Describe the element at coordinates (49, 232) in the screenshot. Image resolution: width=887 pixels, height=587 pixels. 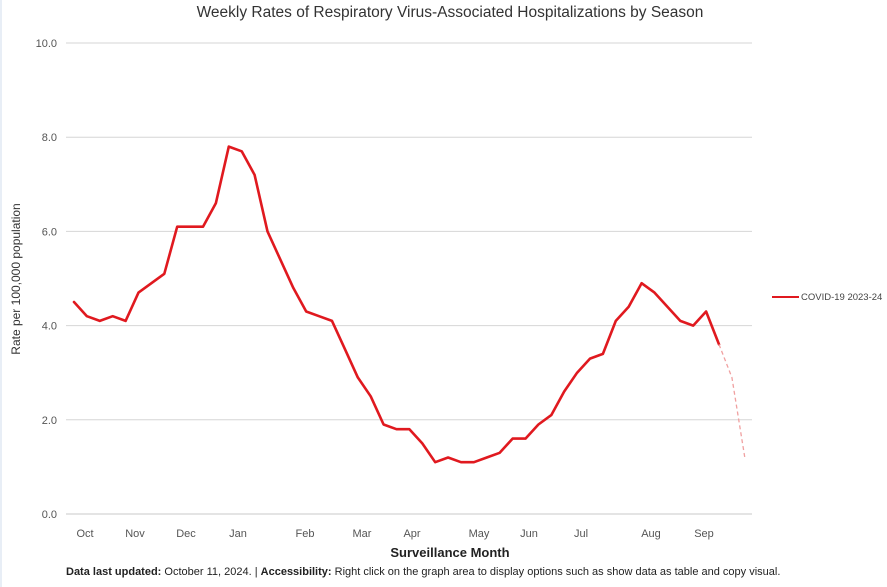
I see `y-tick-label: 6.0` at that location.